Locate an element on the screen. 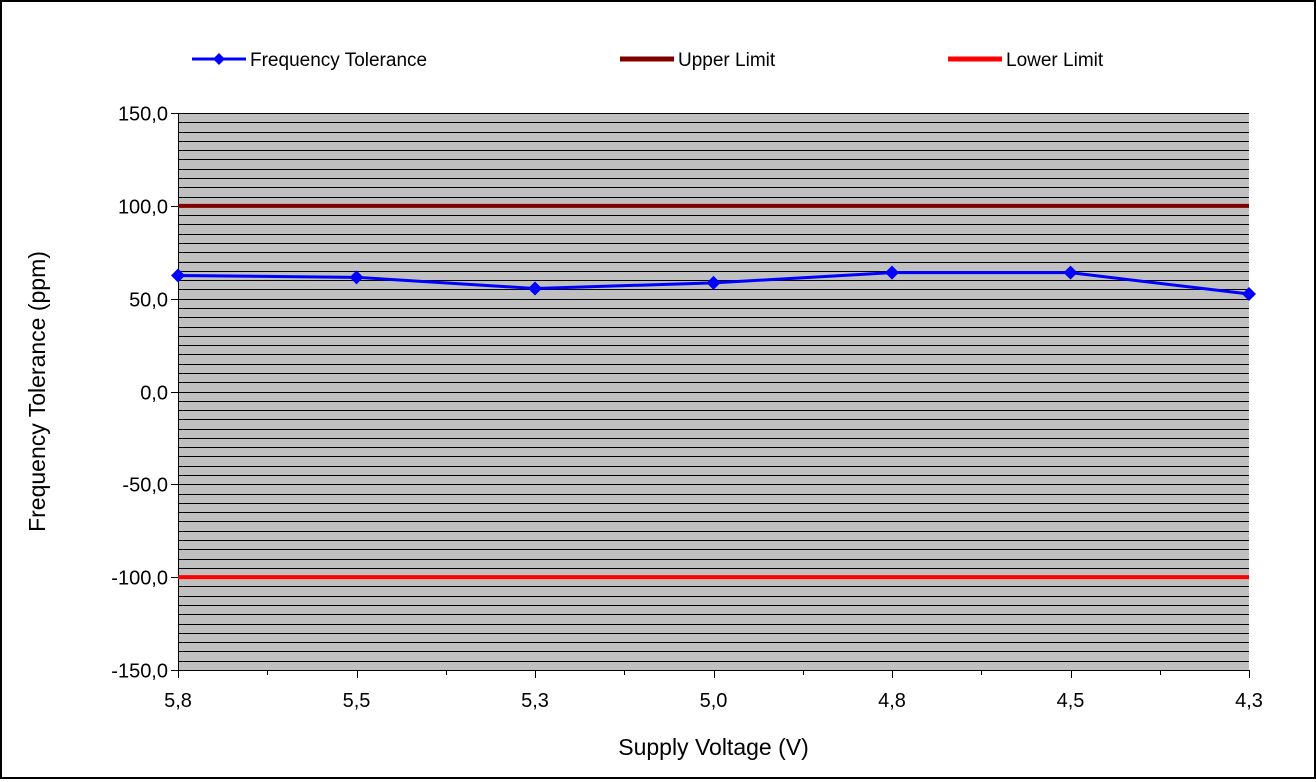  x-tick-label: 4,8 is located at coordinates (892, 701).